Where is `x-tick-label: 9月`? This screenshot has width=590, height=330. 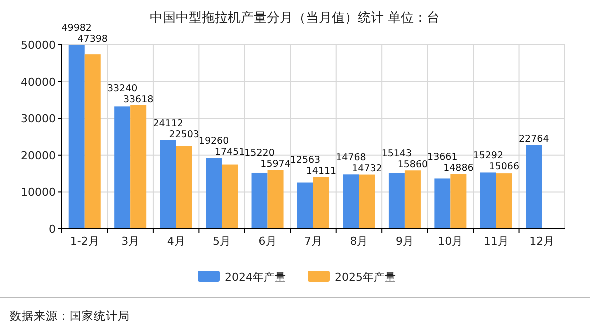
x-tick-label: 9月 is located at coordinates (405, 241).